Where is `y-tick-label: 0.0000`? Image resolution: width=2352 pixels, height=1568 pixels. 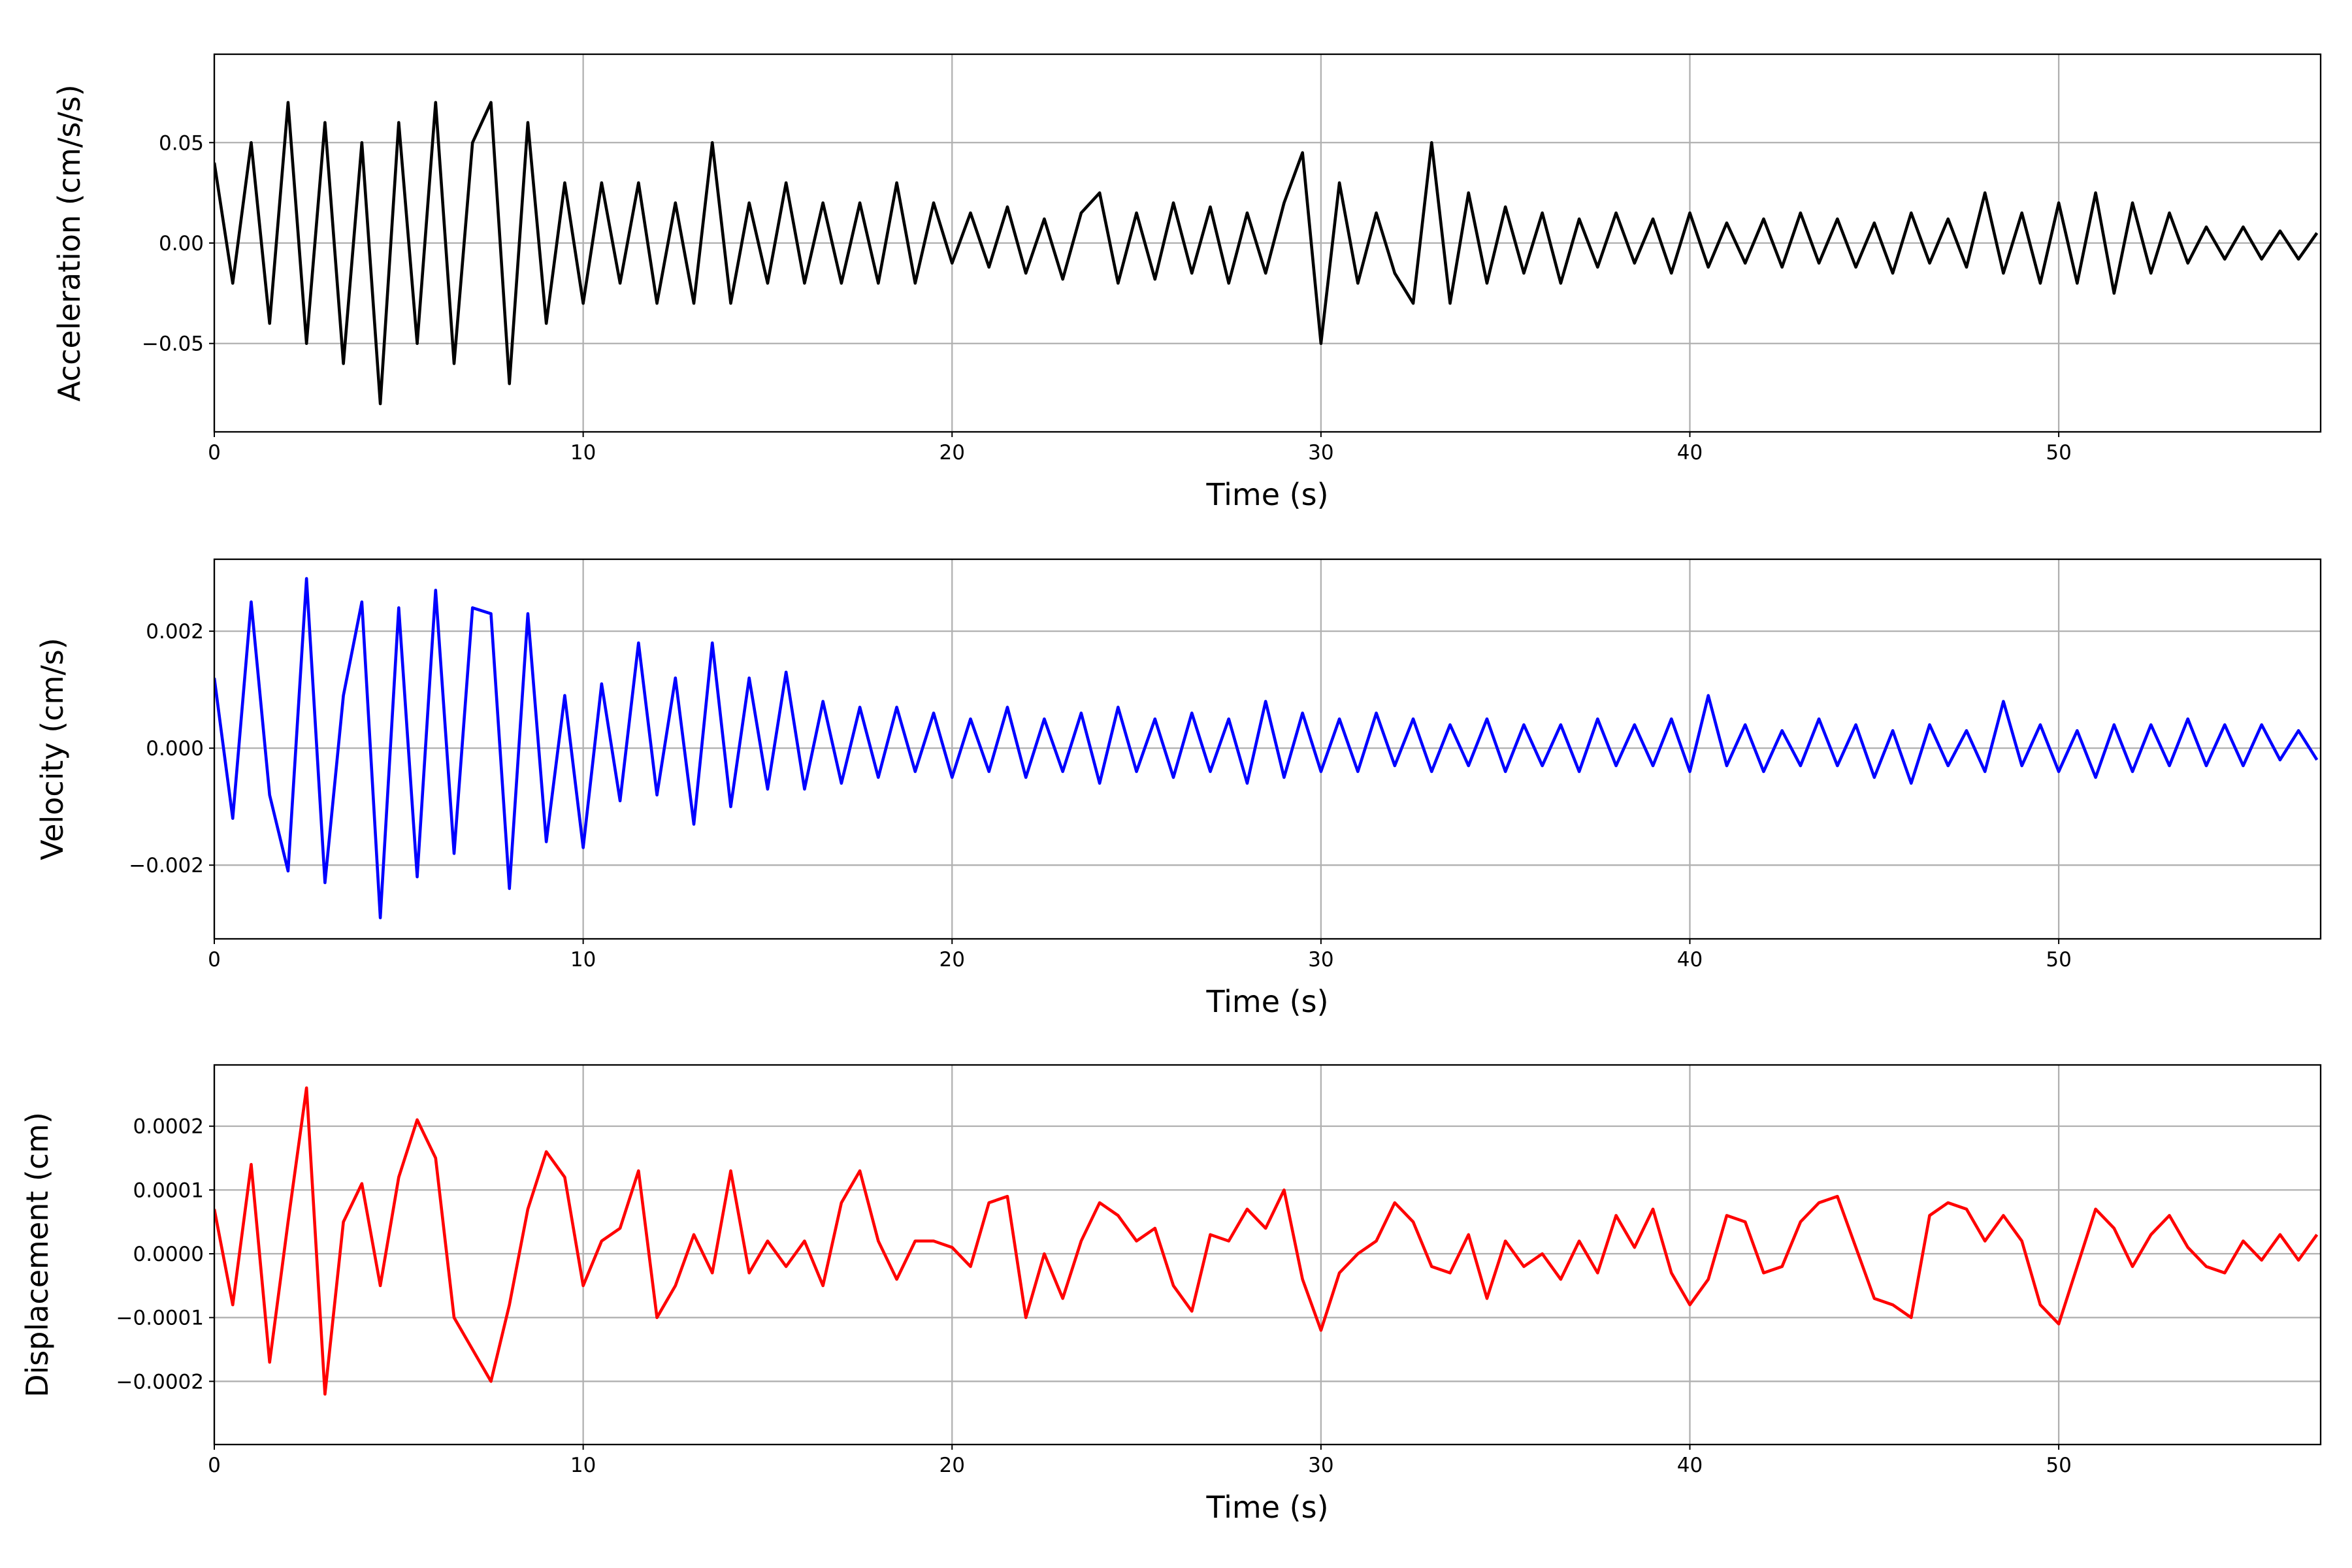
y-tick-label: 0.0000 is located at coordinates (168, 1254).